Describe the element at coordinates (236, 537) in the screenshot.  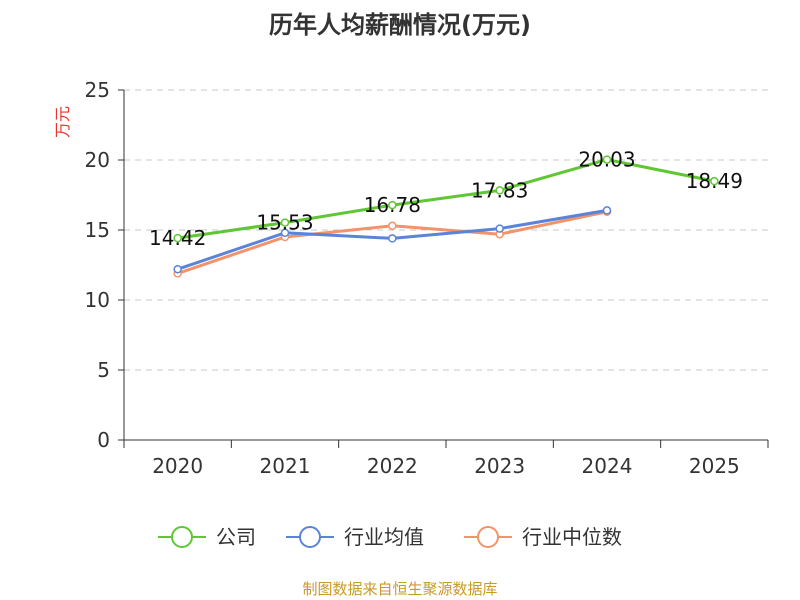
I see `legend-label: 公司` at that location.